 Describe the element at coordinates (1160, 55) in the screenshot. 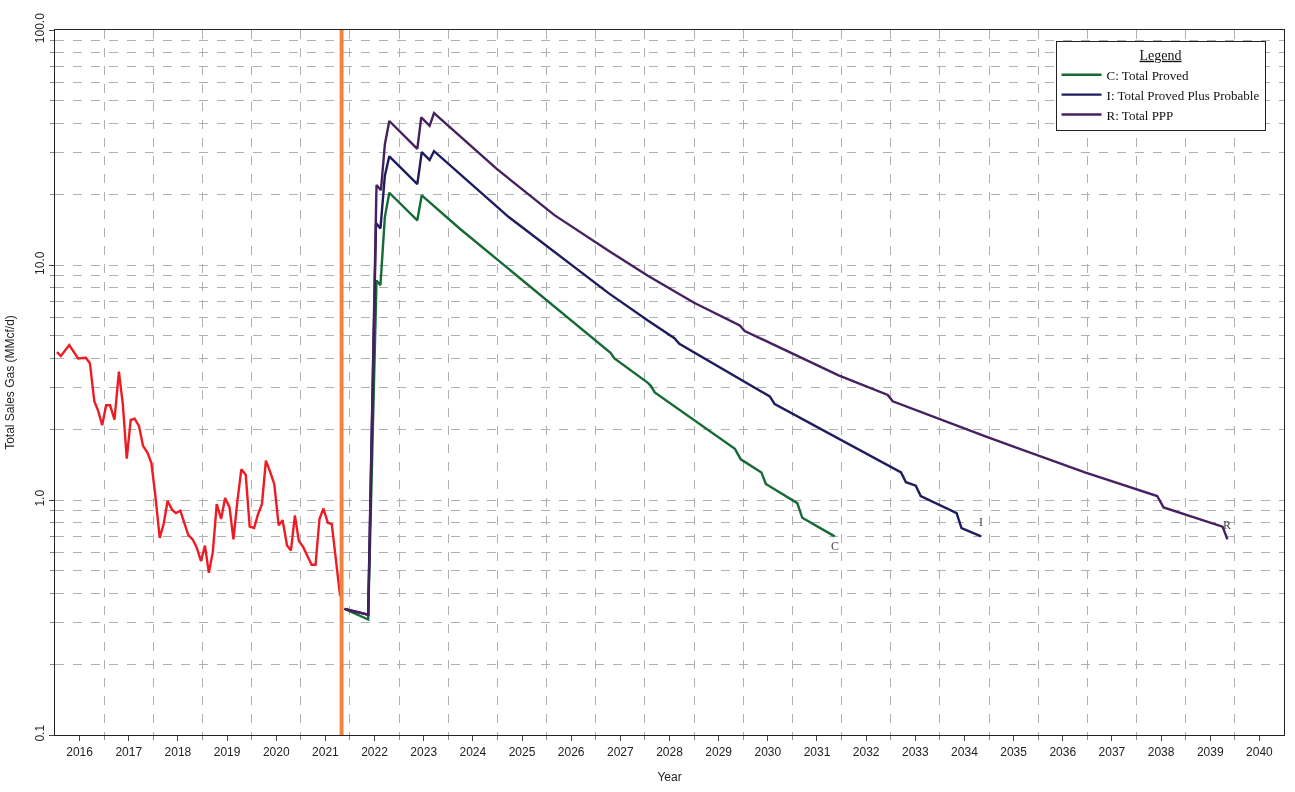

I see `legend-title: Legend` at that location.